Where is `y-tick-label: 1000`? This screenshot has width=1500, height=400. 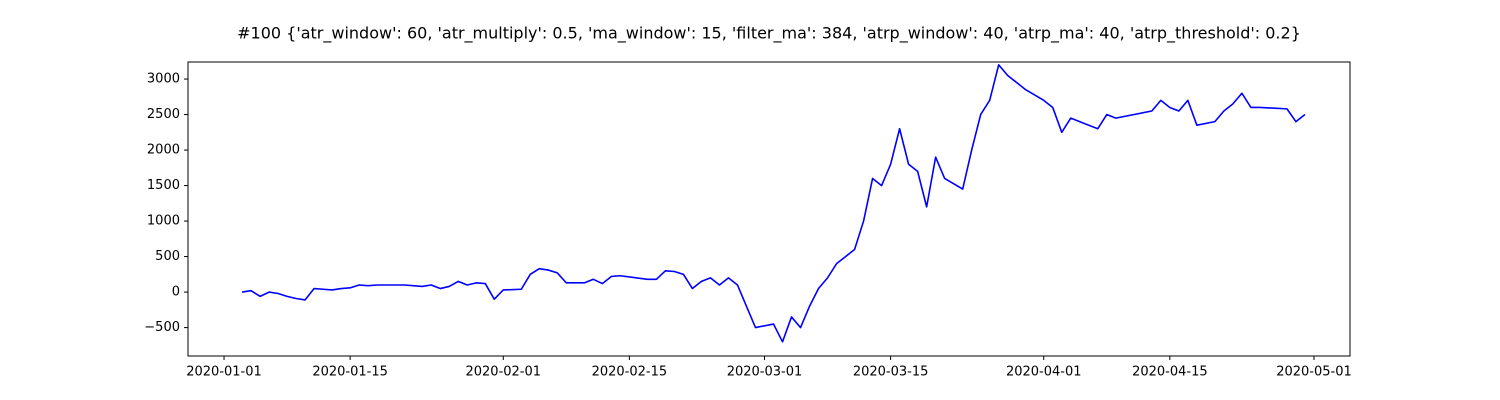
y-tick-label: 1000 is located at coordinates (163, 221).